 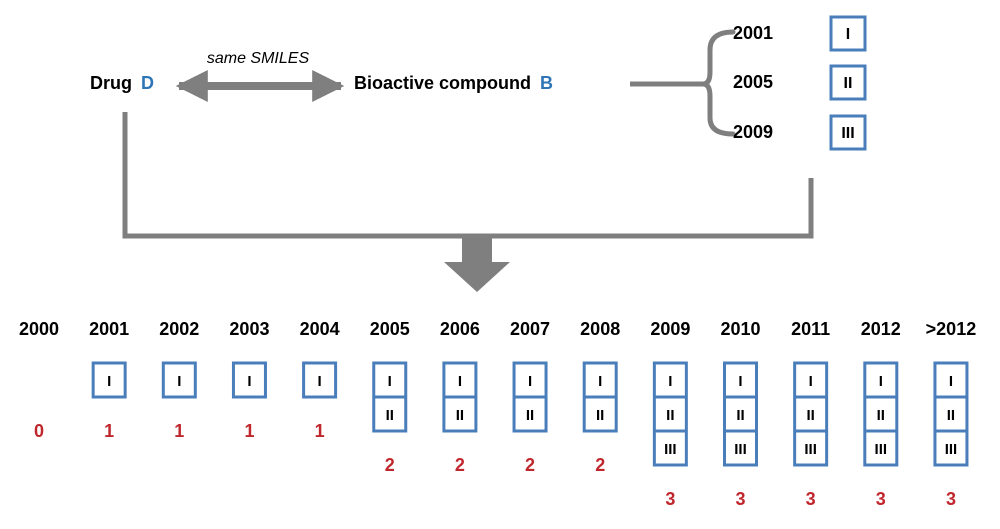 I want to click on version-list: 2001 I 2005 II 2009 III, so click(x=800, y=83).